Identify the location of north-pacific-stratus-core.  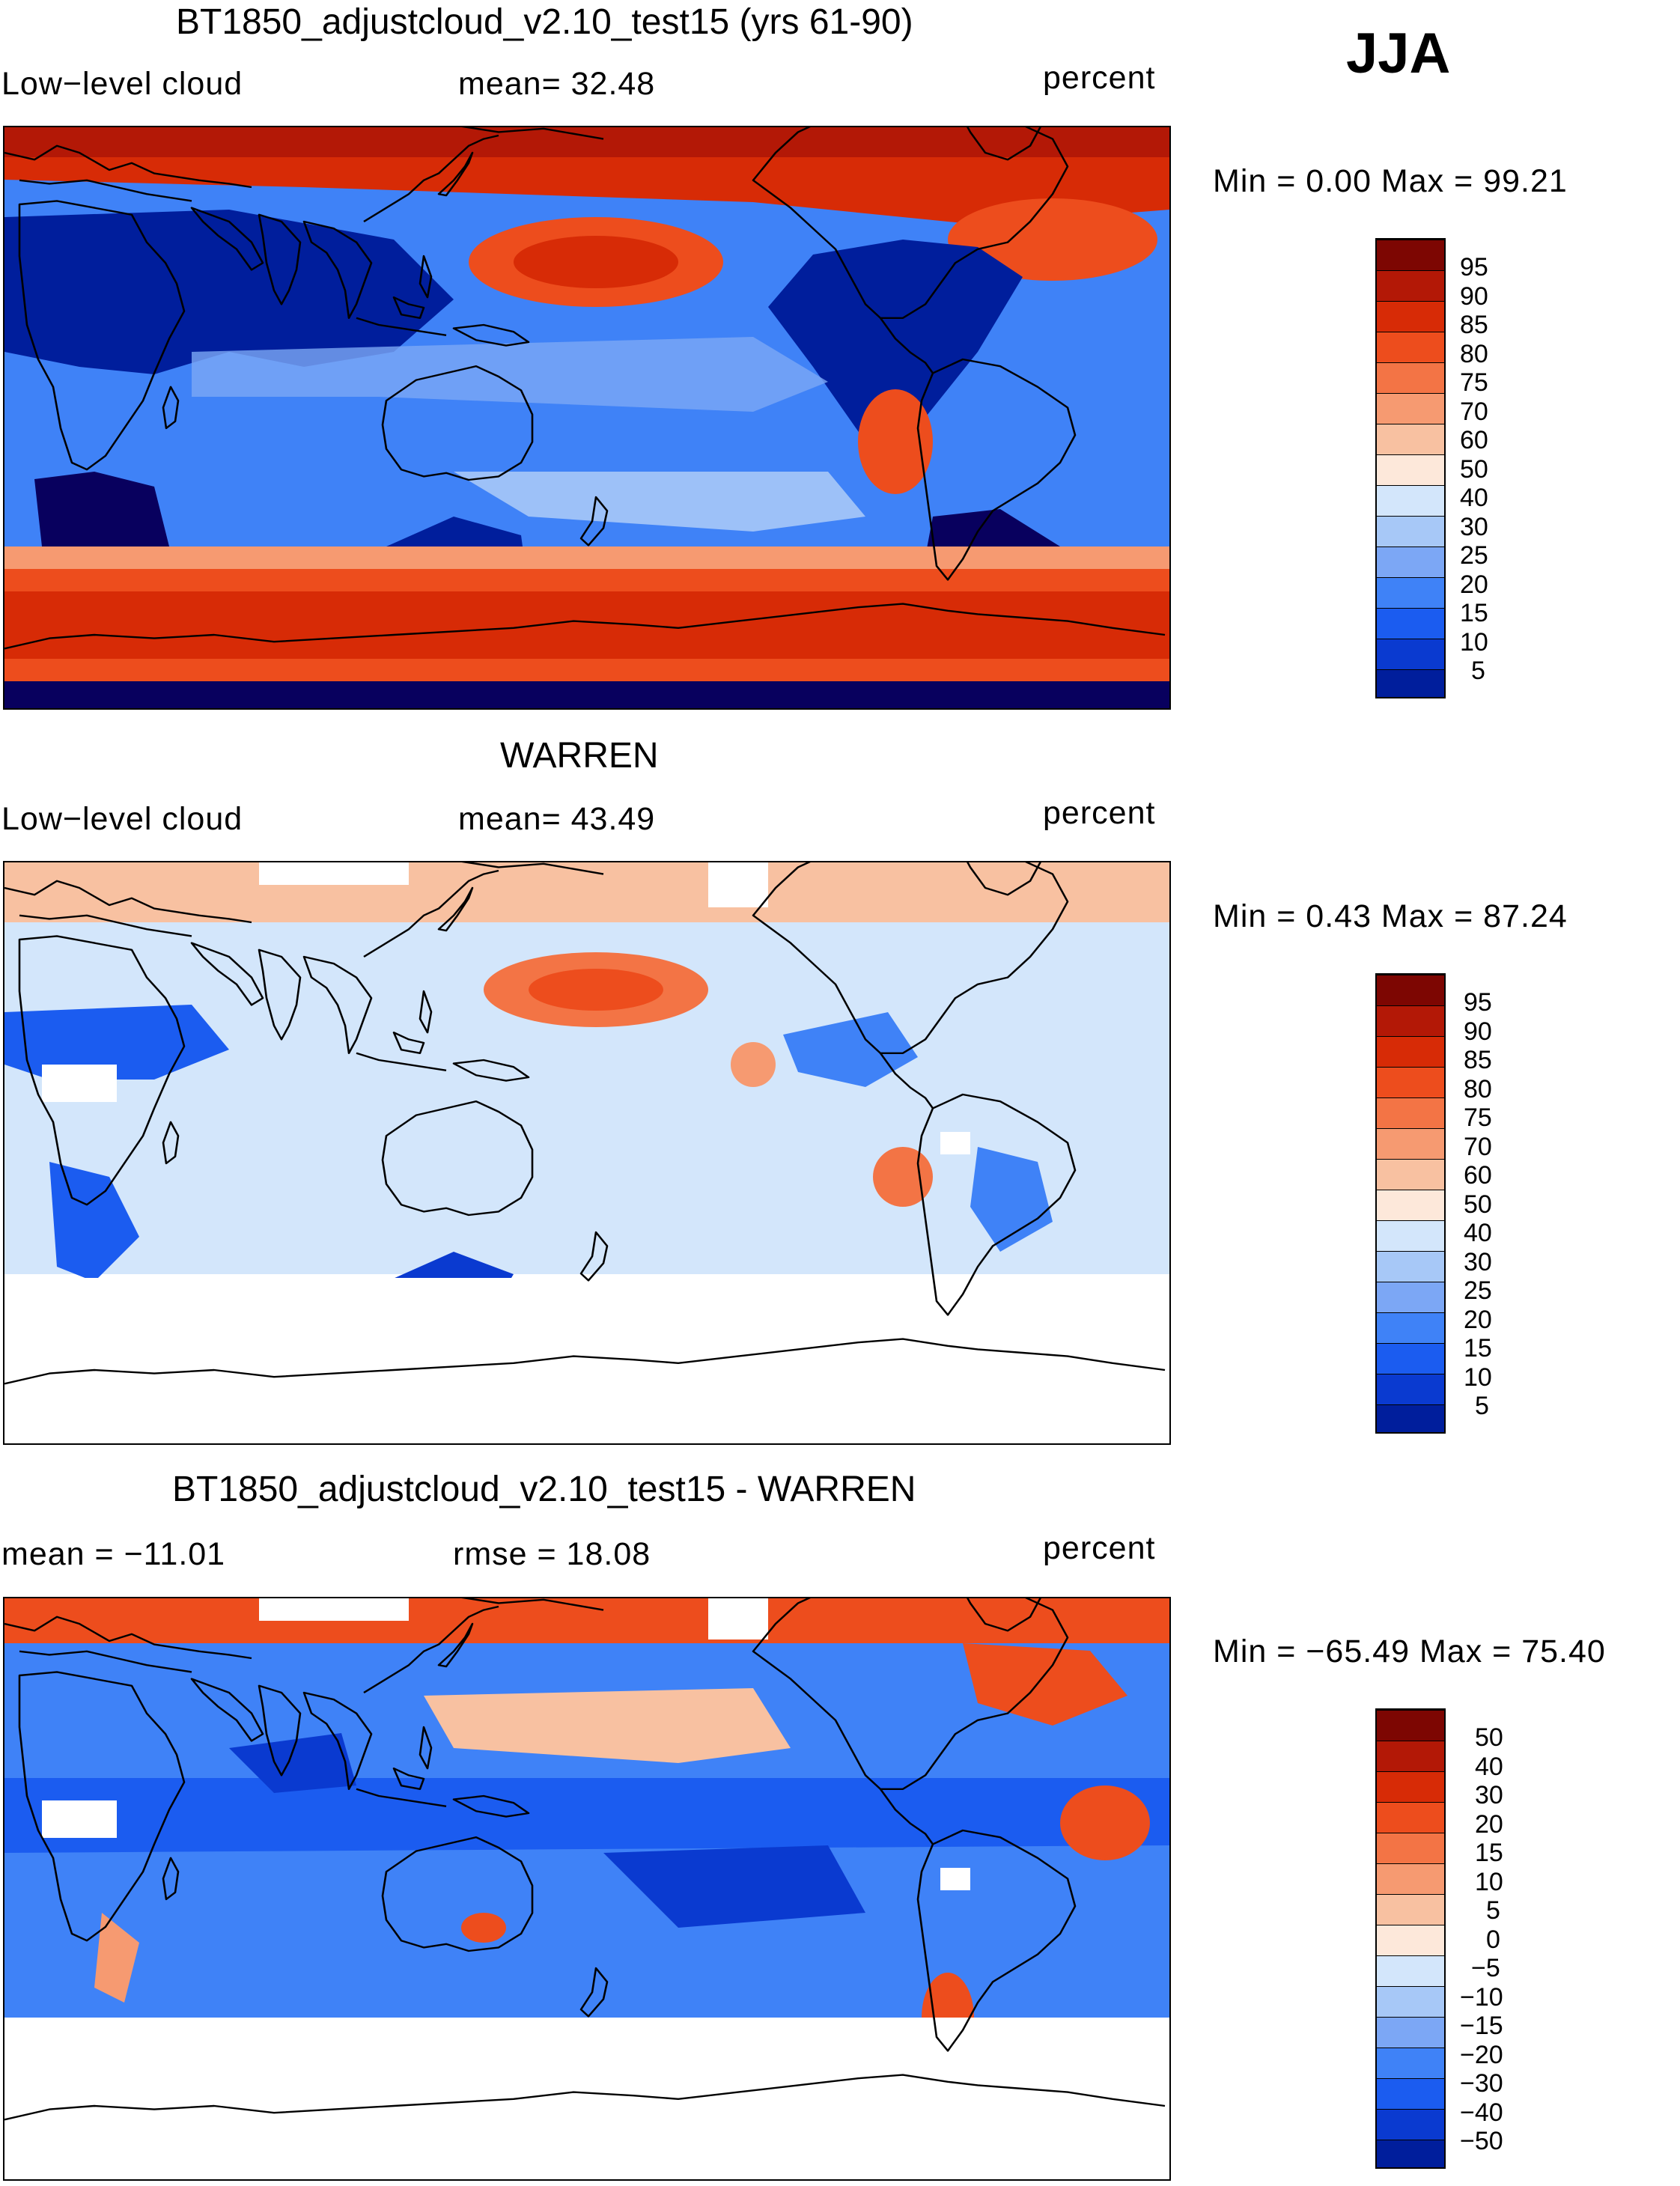
(596, 262).